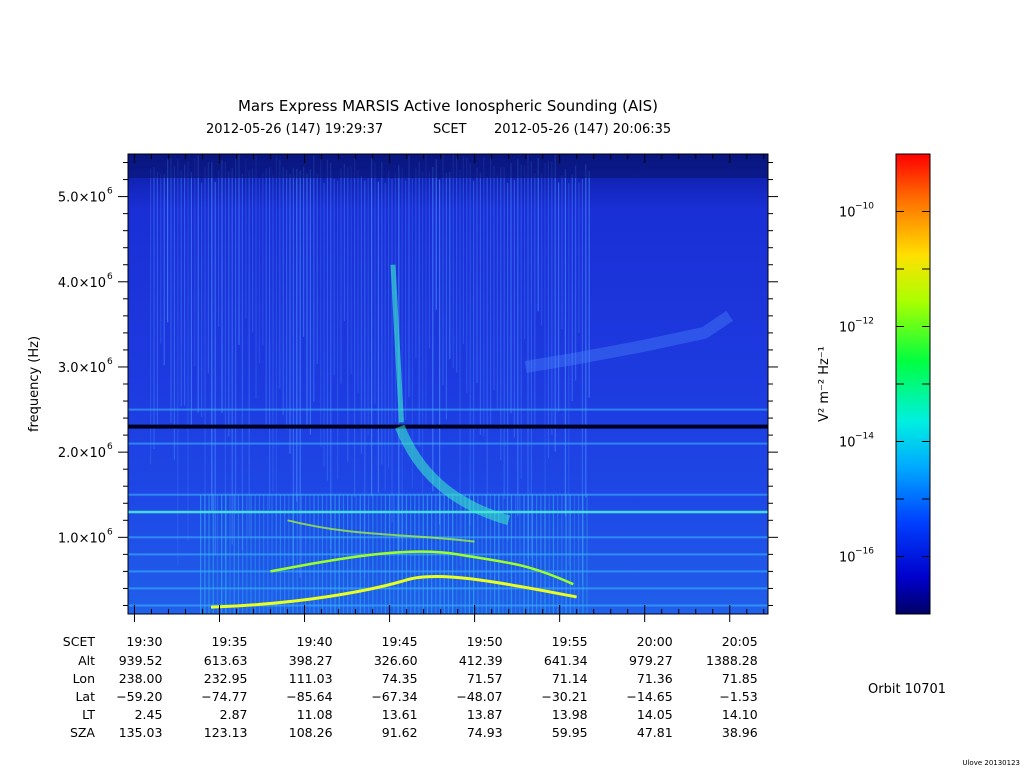  I want to click on ephemeris-value: 71.85, so click(740, 678).